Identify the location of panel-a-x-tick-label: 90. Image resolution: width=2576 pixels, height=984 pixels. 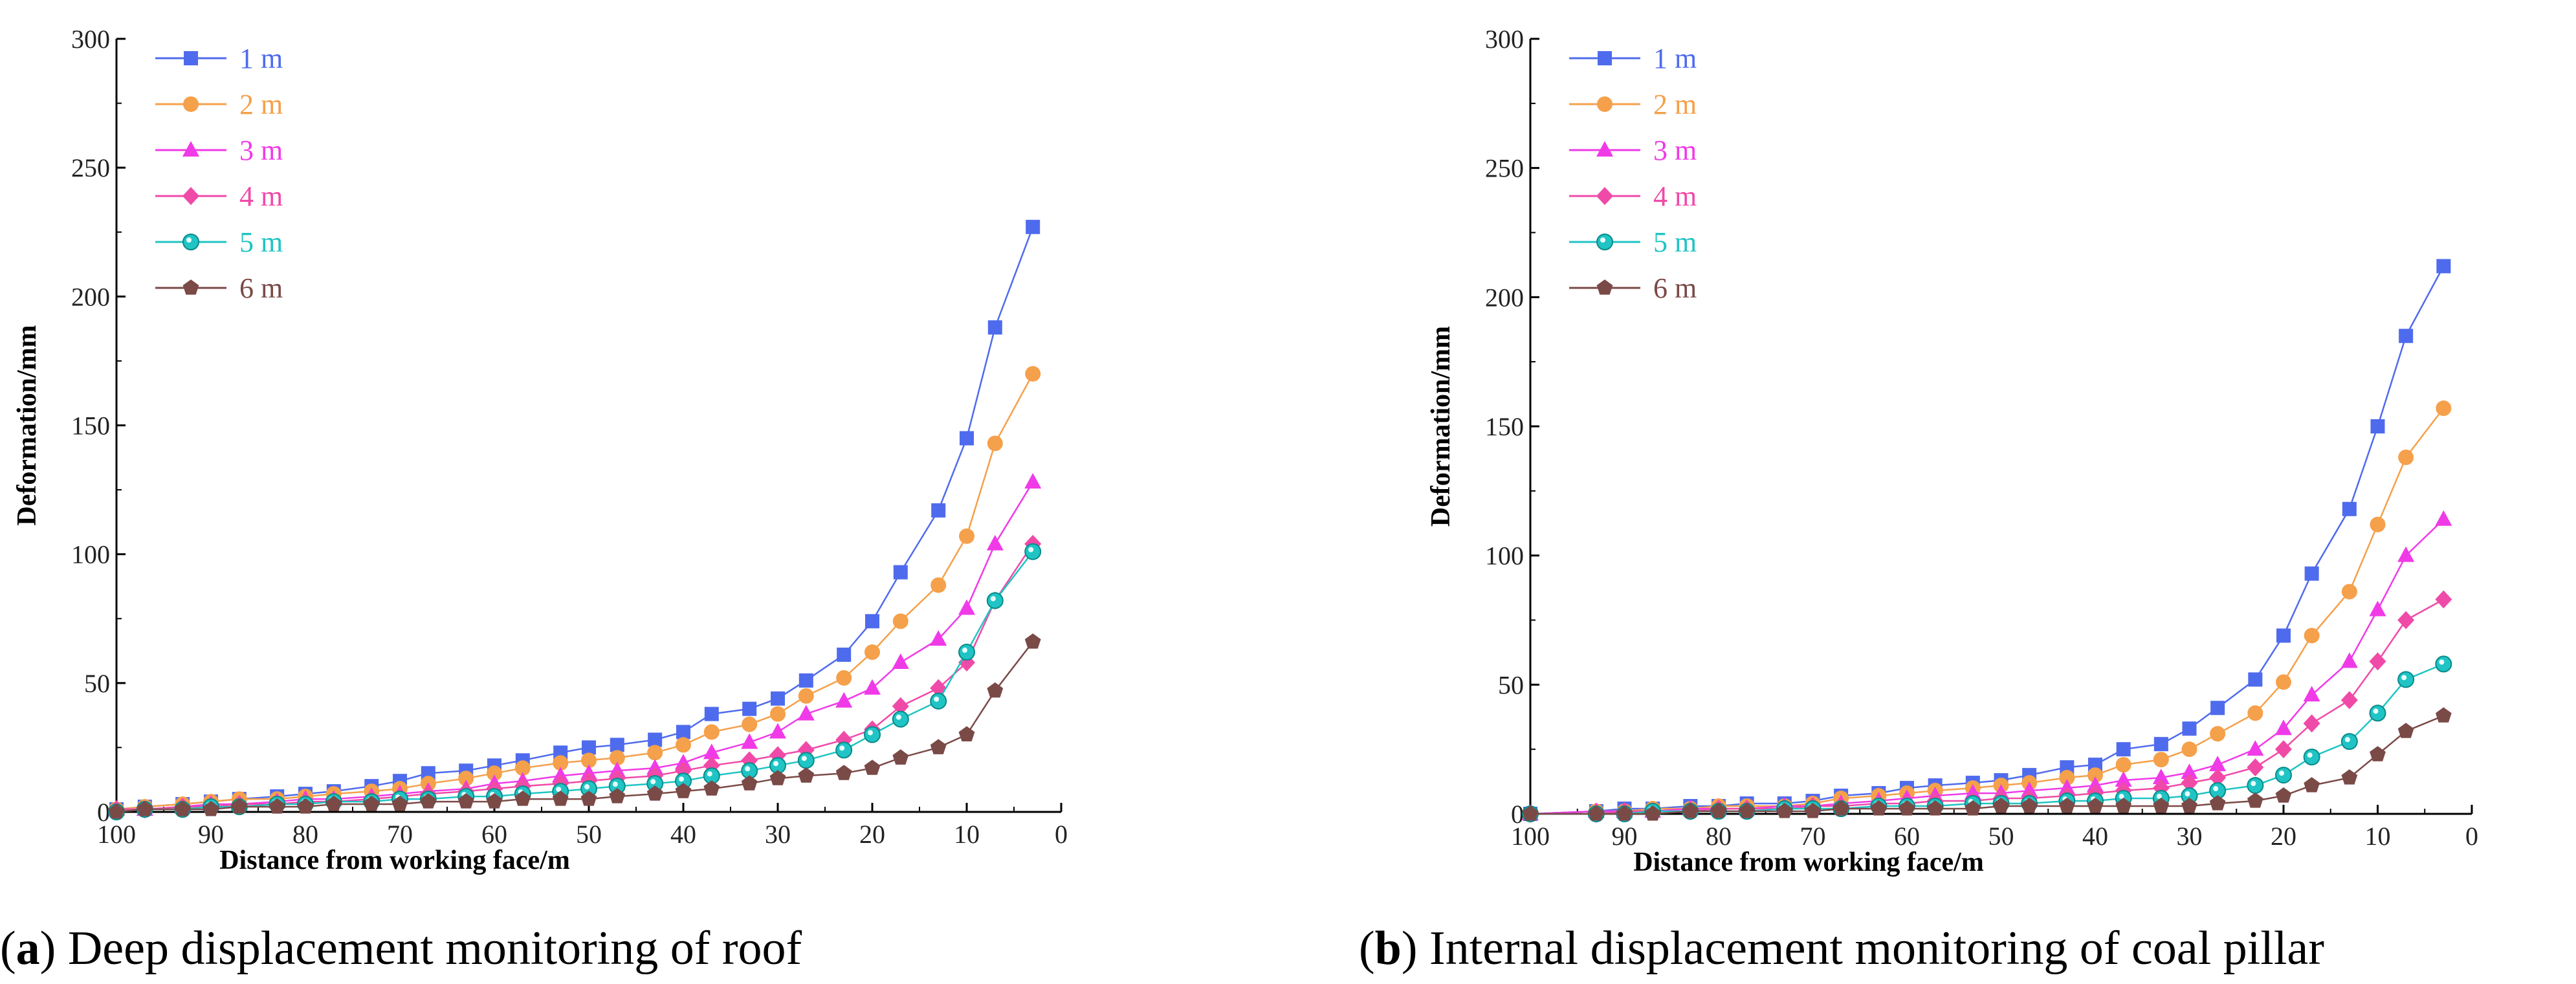
(211, 834).